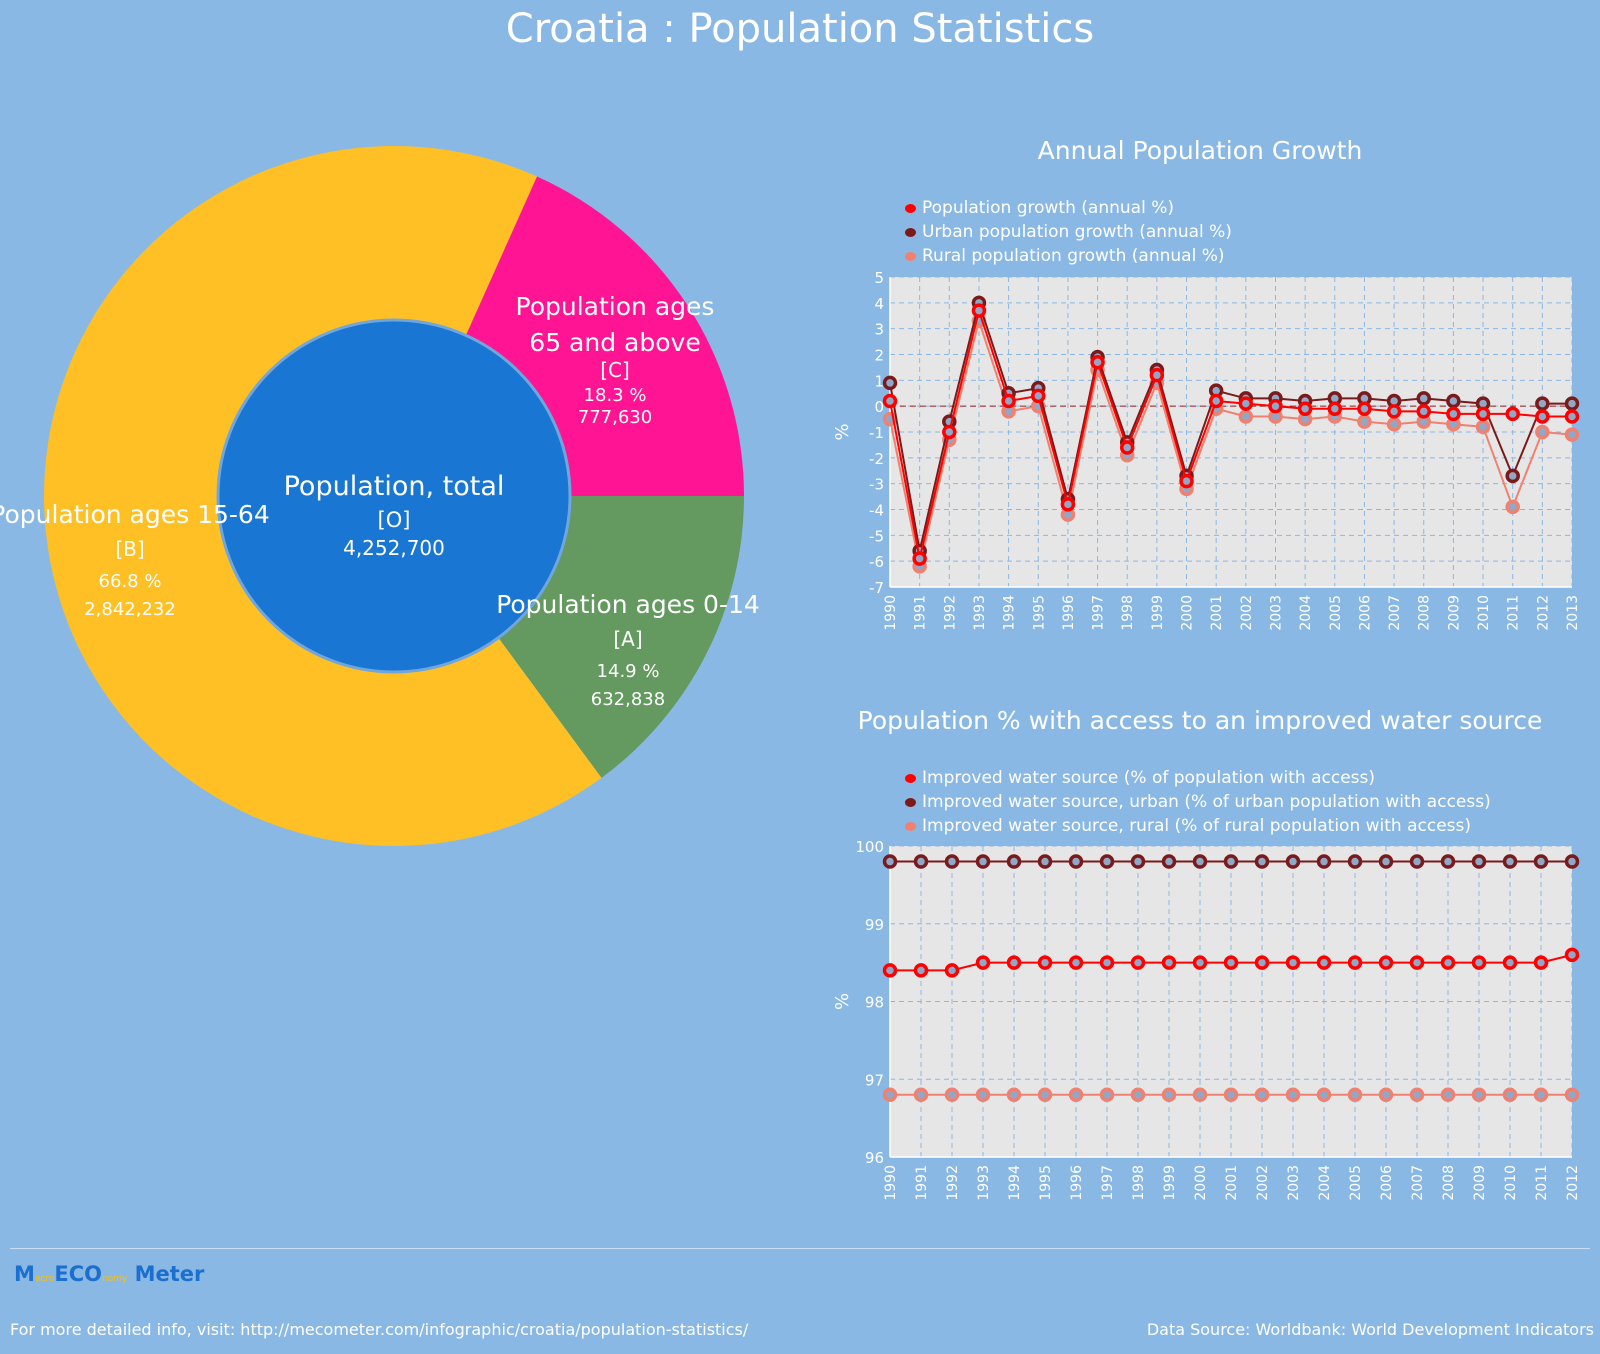 The width and height of the screenshot is (1600, 1354). I want to click on y-tick-label: 1, so click(879, 381).